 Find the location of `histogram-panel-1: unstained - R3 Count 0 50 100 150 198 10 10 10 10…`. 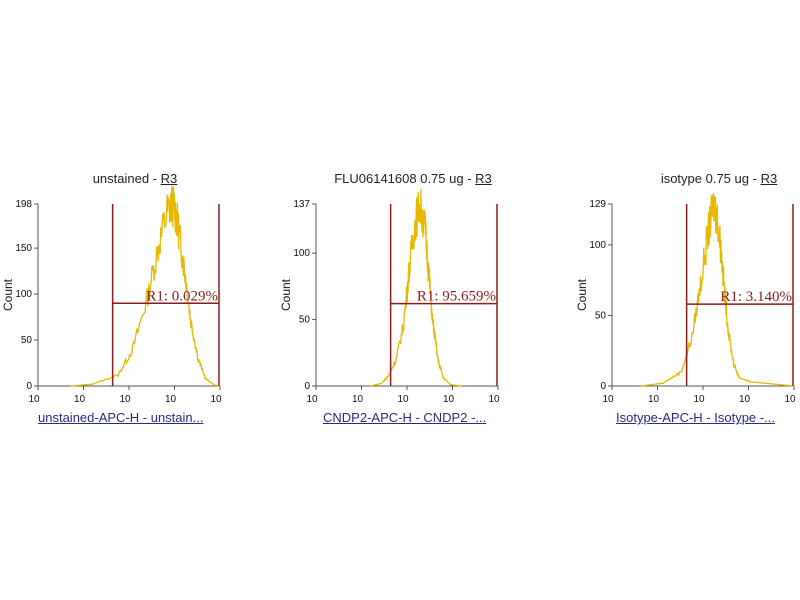

histogram-panel-1: unstained - R3 Count 0 50 100 150 198 10 10 10 10… is located at coordinates (115, 299).